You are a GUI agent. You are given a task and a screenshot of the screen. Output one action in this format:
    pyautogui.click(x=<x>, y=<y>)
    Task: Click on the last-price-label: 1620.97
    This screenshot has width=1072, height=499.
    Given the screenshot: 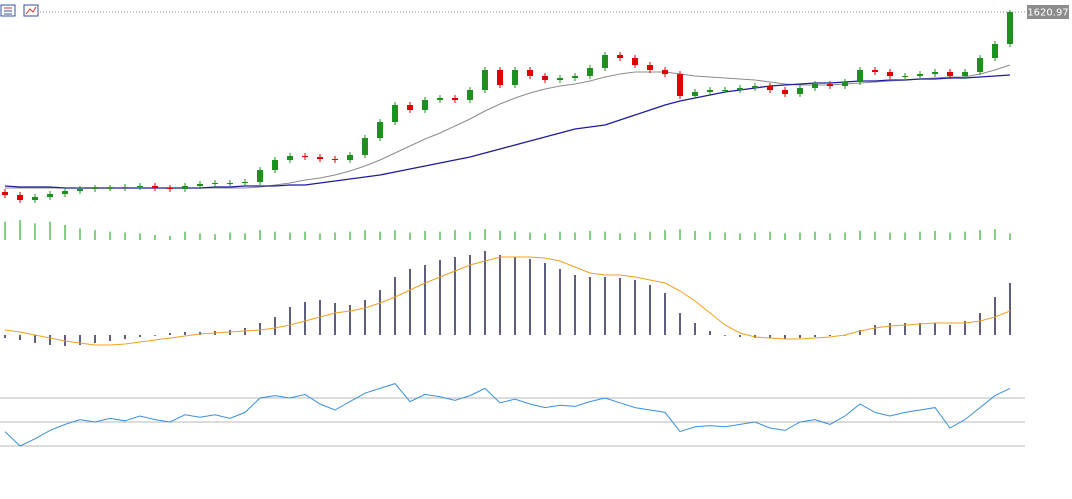 What is the action you would take?
    pyautogui.click(x=1047, y=13)
    